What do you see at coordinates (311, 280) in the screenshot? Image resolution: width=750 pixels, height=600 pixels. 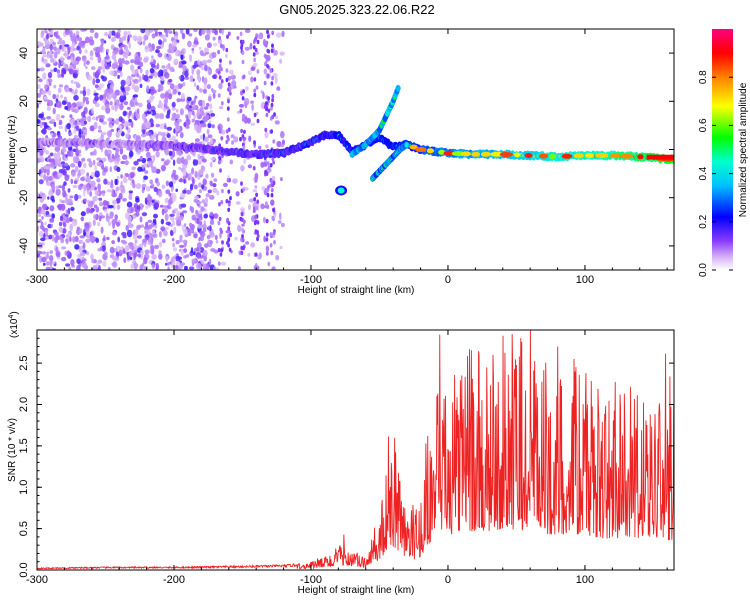 I see `spectrogram-x-tick-label: -100` at bounding box center [311, 280].